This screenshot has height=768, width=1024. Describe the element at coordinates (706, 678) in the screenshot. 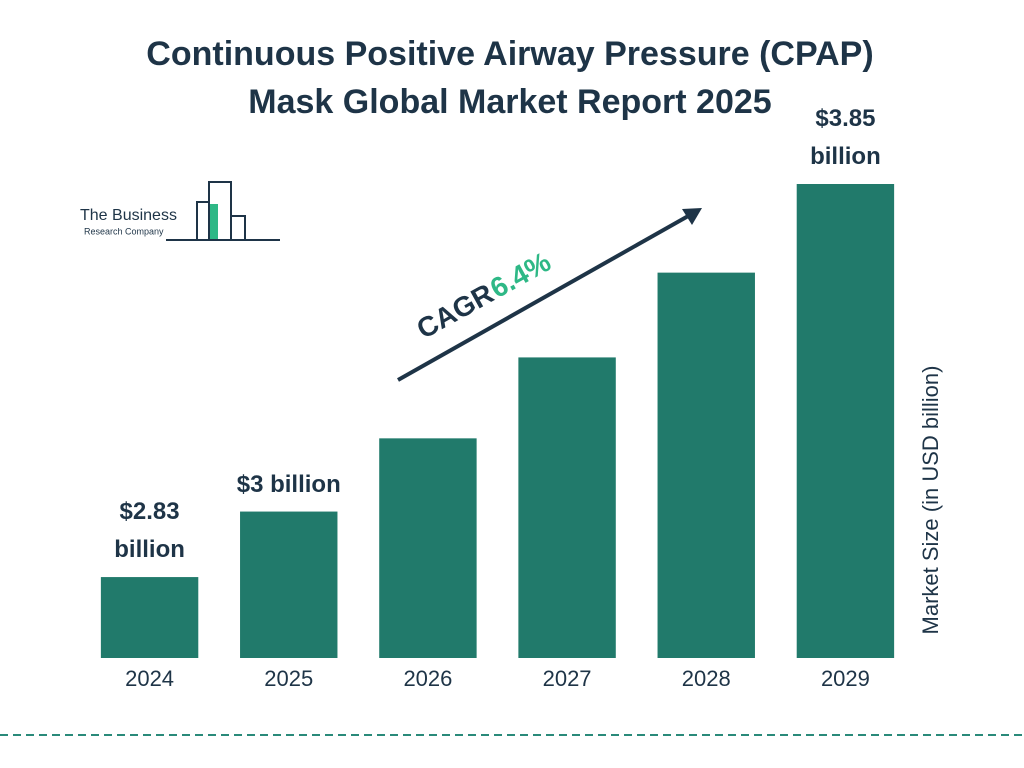

I see `x-tick-label: 2028` at that location.